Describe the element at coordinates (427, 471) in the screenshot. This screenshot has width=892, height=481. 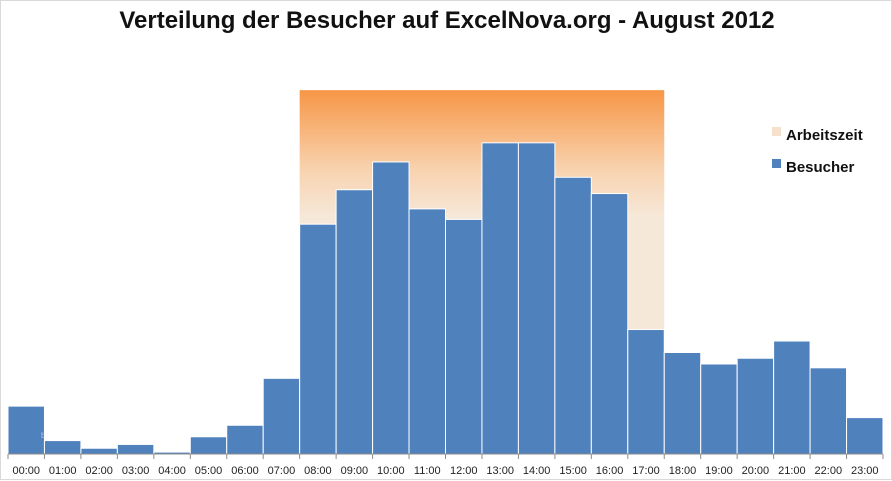
I see `x-tick-label-1100: 11:00` at that location.